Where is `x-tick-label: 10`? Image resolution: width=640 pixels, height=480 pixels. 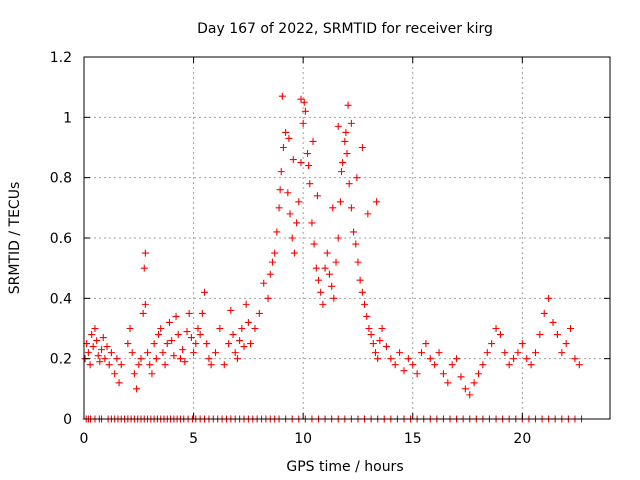 x-tick-label: 10 is located at coordinates (303, 439).